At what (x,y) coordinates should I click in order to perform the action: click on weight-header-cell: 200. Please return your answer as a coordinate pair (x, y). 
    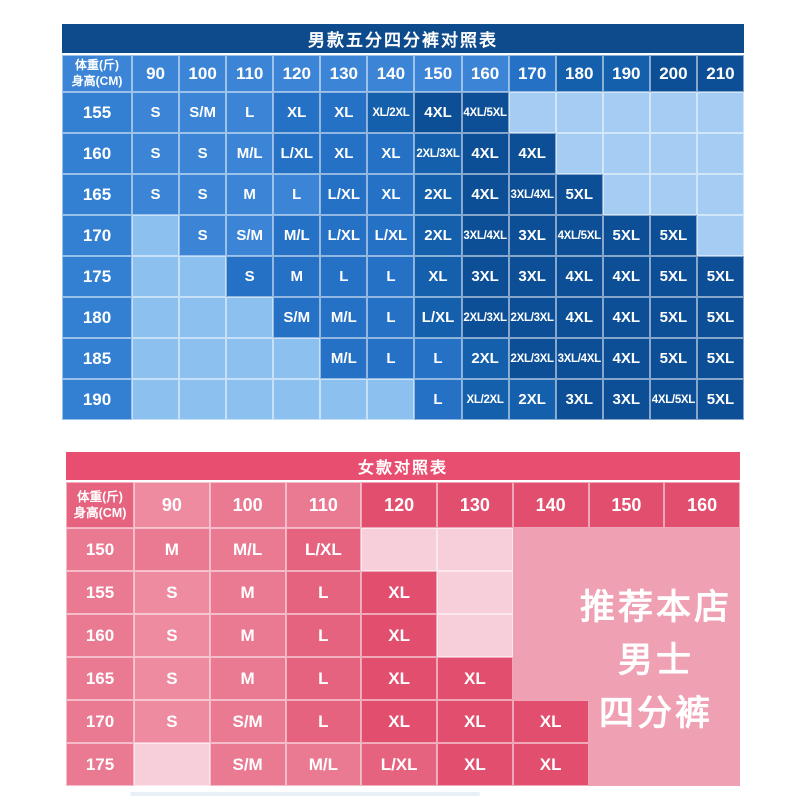
    Looking at the image, I should click on (673, 73).